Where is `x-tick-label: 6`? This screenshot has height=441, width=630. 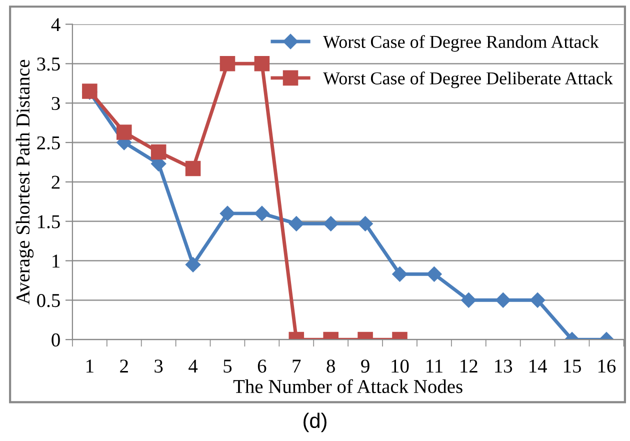 x-tick-label: 6 is located at coordinates (262, 366).